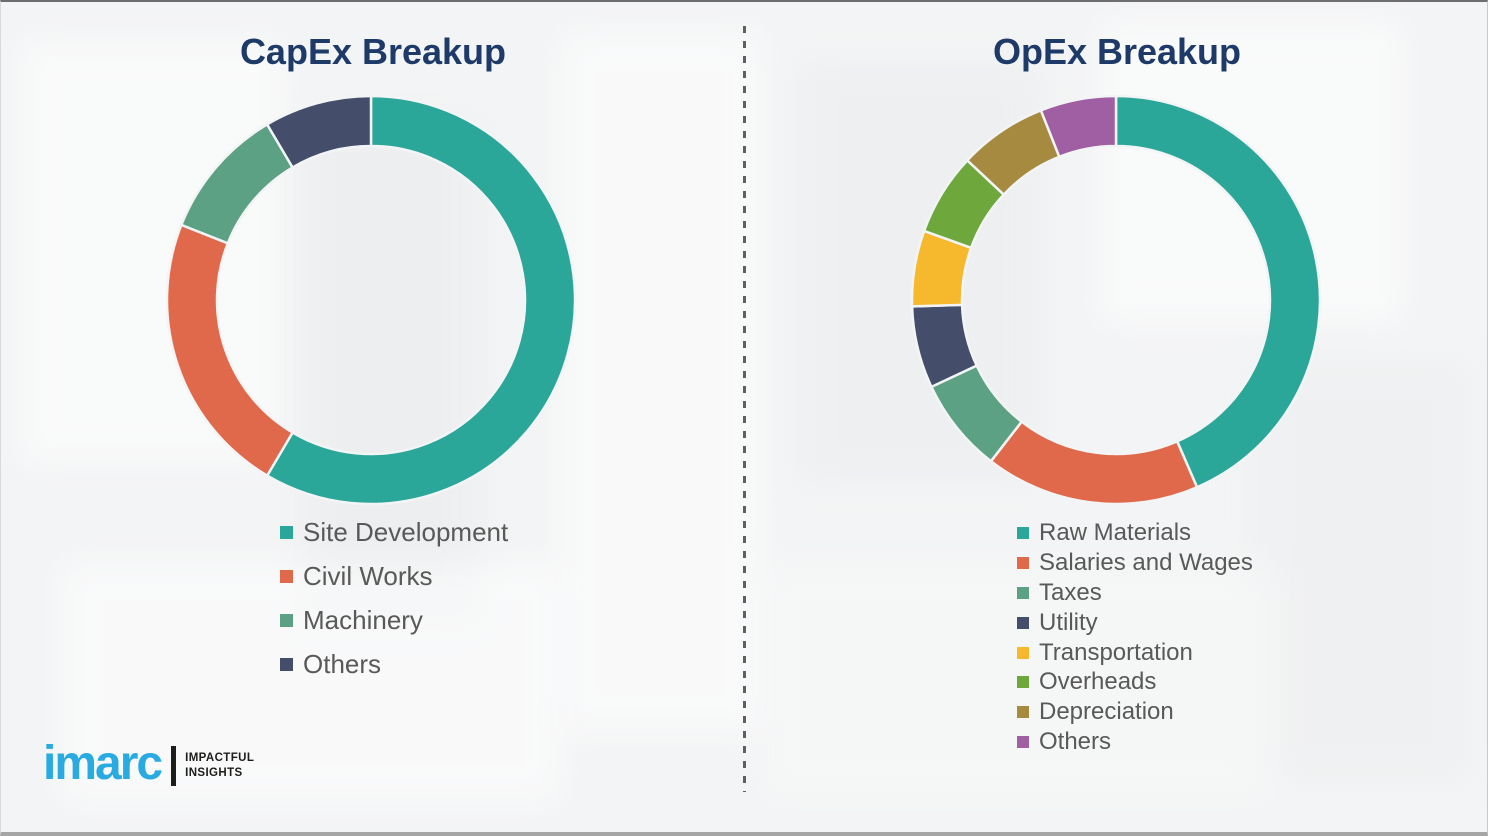 The width and height of the screenshot is (1488, 836). Describe the element at coordinates (373, 51) in the screenshot. I see `capex-chart-title: CapEx Breakup` at that location.